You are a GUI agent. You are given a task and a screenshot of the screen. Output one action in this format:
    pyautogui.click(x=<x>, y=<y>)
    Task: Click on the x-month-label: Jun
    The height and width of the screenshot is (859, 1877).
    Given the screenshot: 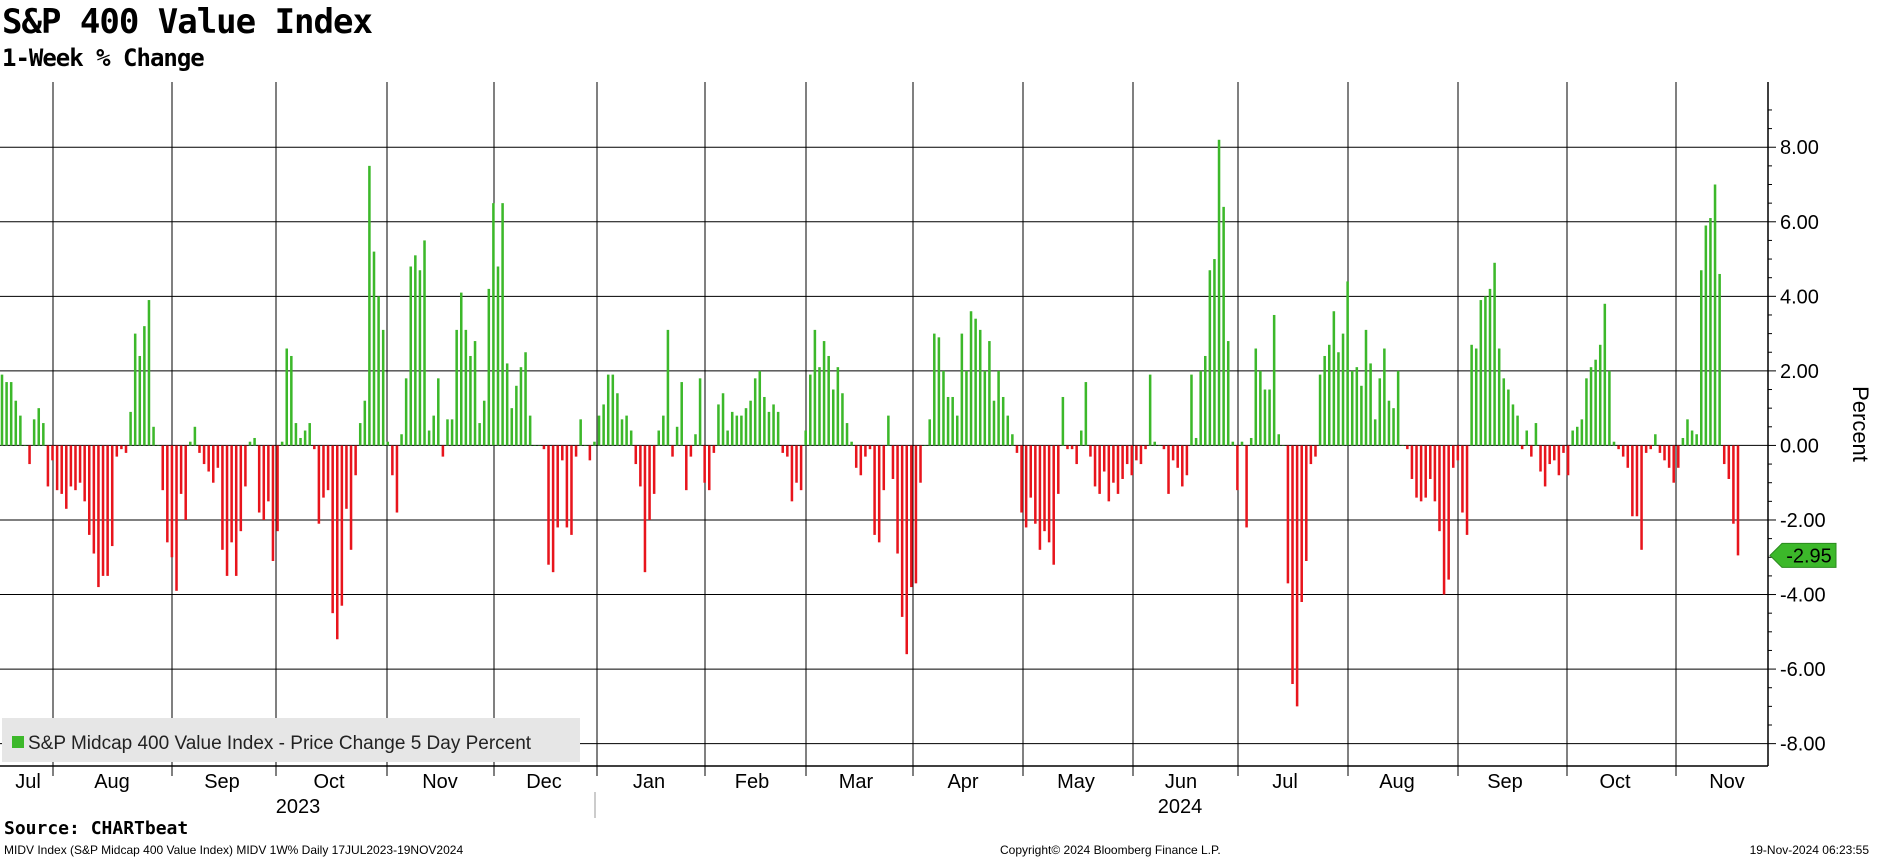 What is the action you would take?
    pyautogui.click(x=1181, y=782)
    